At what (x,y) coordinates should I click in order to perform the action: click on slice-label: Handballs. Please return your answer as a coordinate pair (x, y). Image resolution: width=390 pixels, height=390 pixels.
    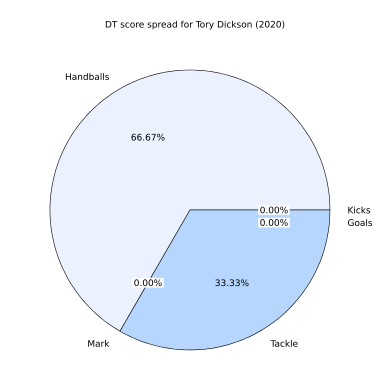
    Looking at the image, I should click on (88, 76).